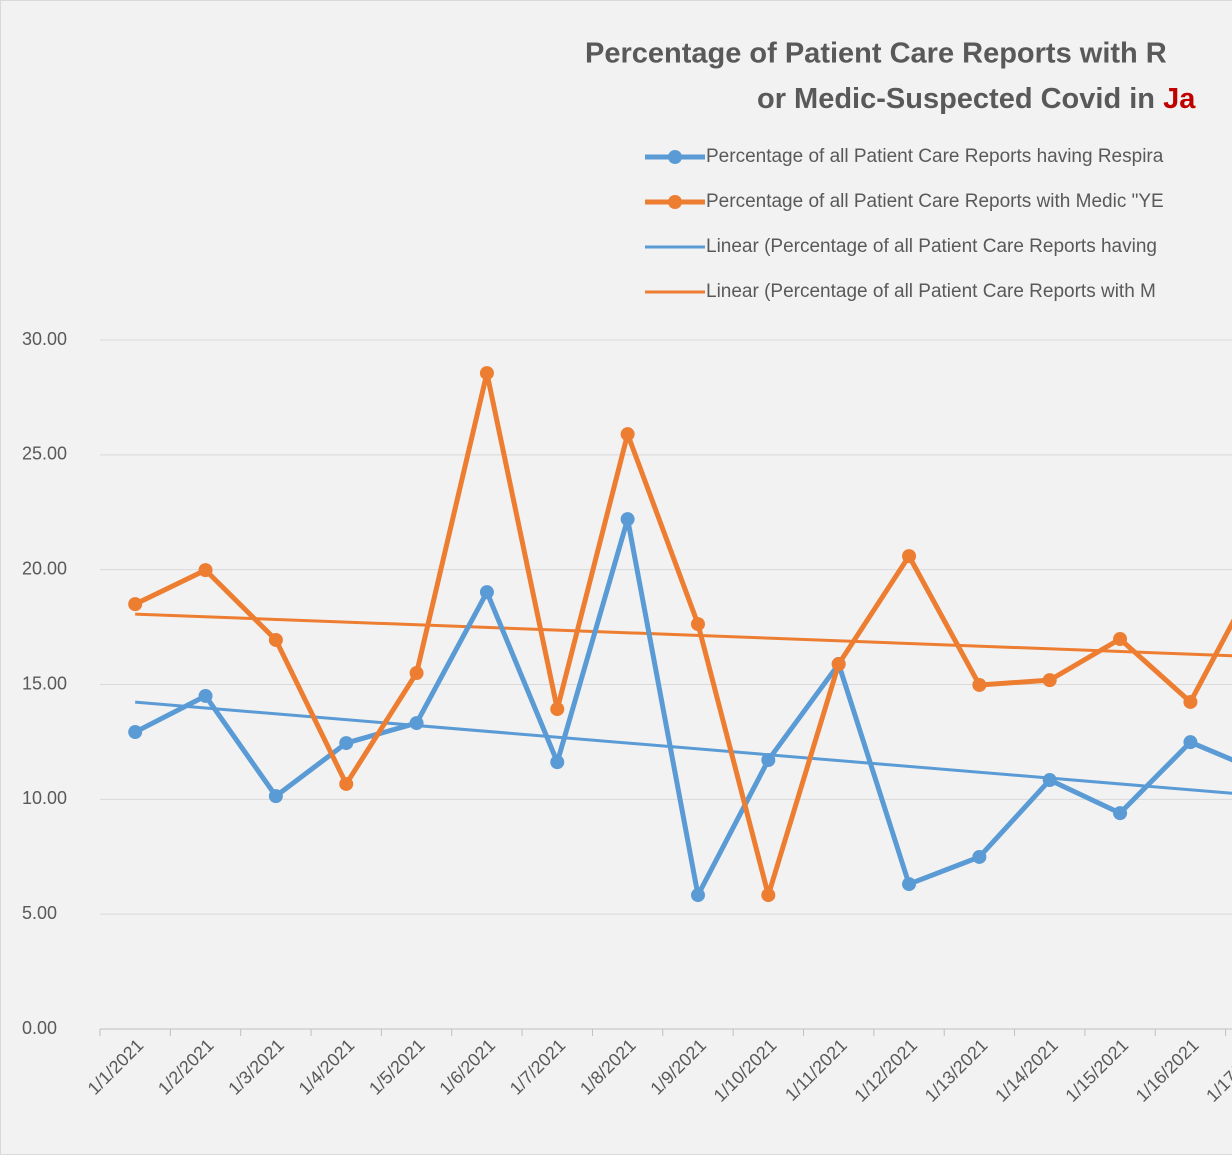 This screenshot has height=1155, width=1232. What do you see at coordinates (39, 913) in the screenshot?
I see `y-tick-label: 5.00` at bounding box center [39, 913].